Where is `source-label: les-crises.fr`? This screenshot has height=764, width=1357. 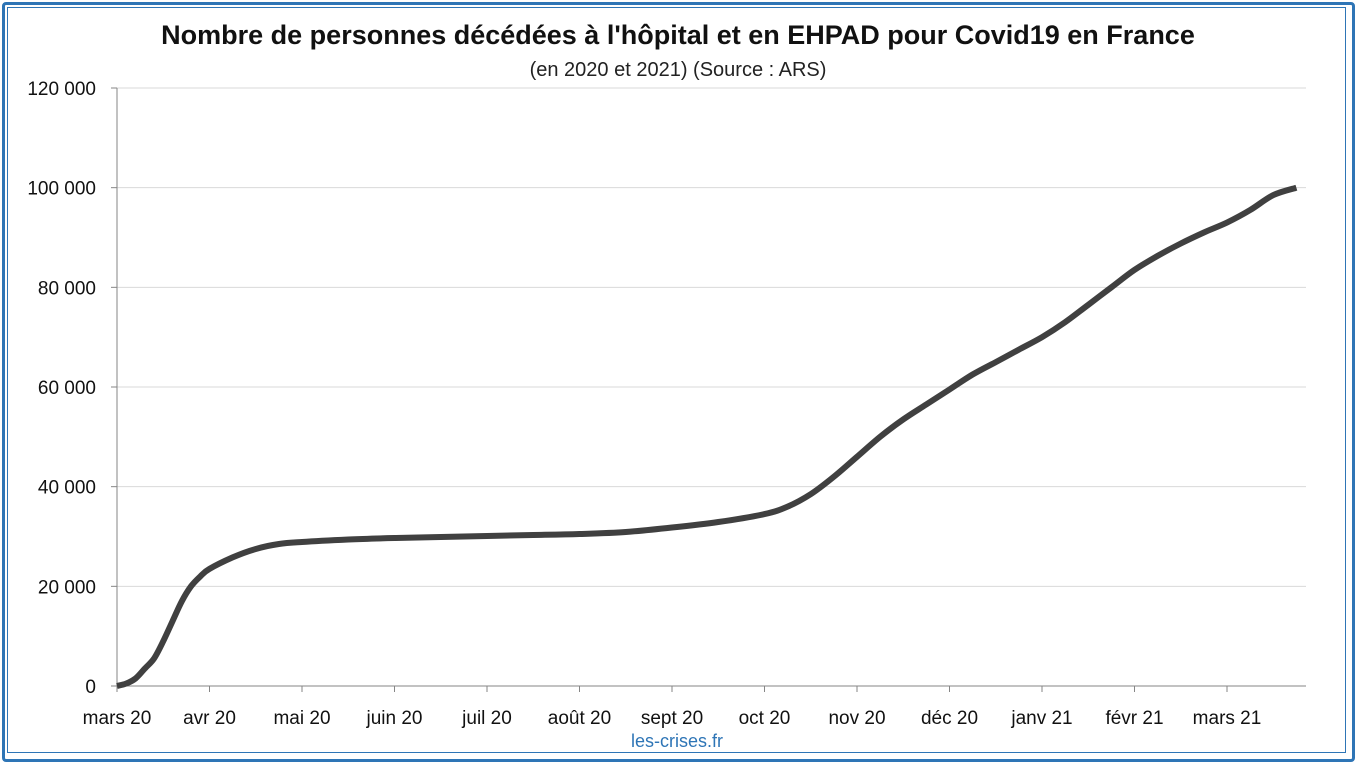
source-label: les-crises.fr is located at coordinates (677, 741).